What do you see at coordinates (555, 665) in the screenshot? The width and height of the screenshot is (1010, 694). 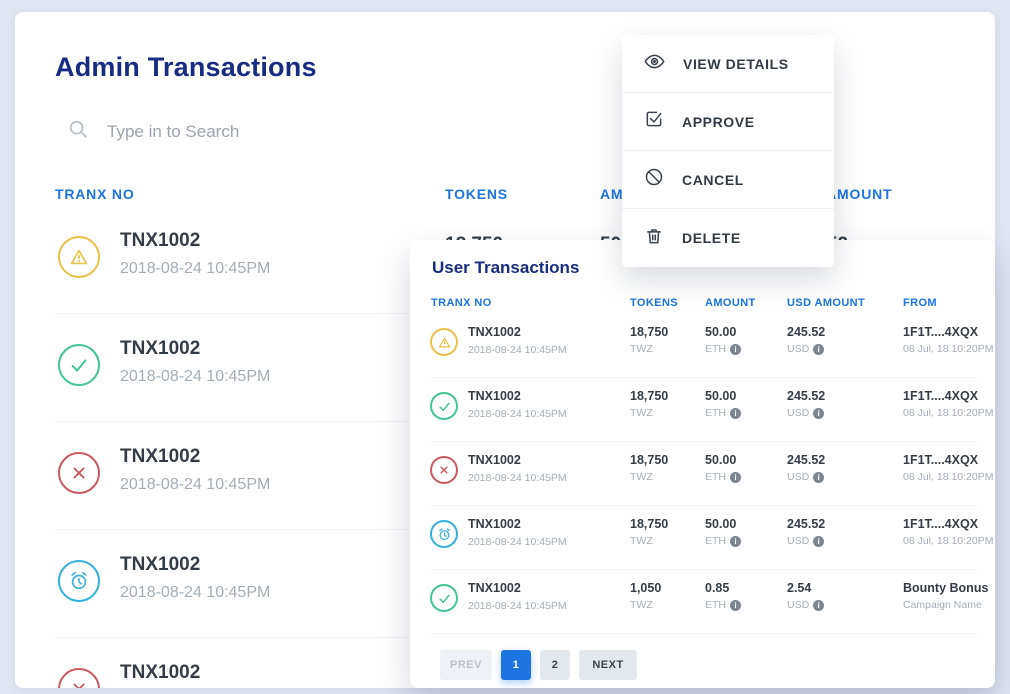 I see `page-2-button: 2` at bounding box center [555, 665].